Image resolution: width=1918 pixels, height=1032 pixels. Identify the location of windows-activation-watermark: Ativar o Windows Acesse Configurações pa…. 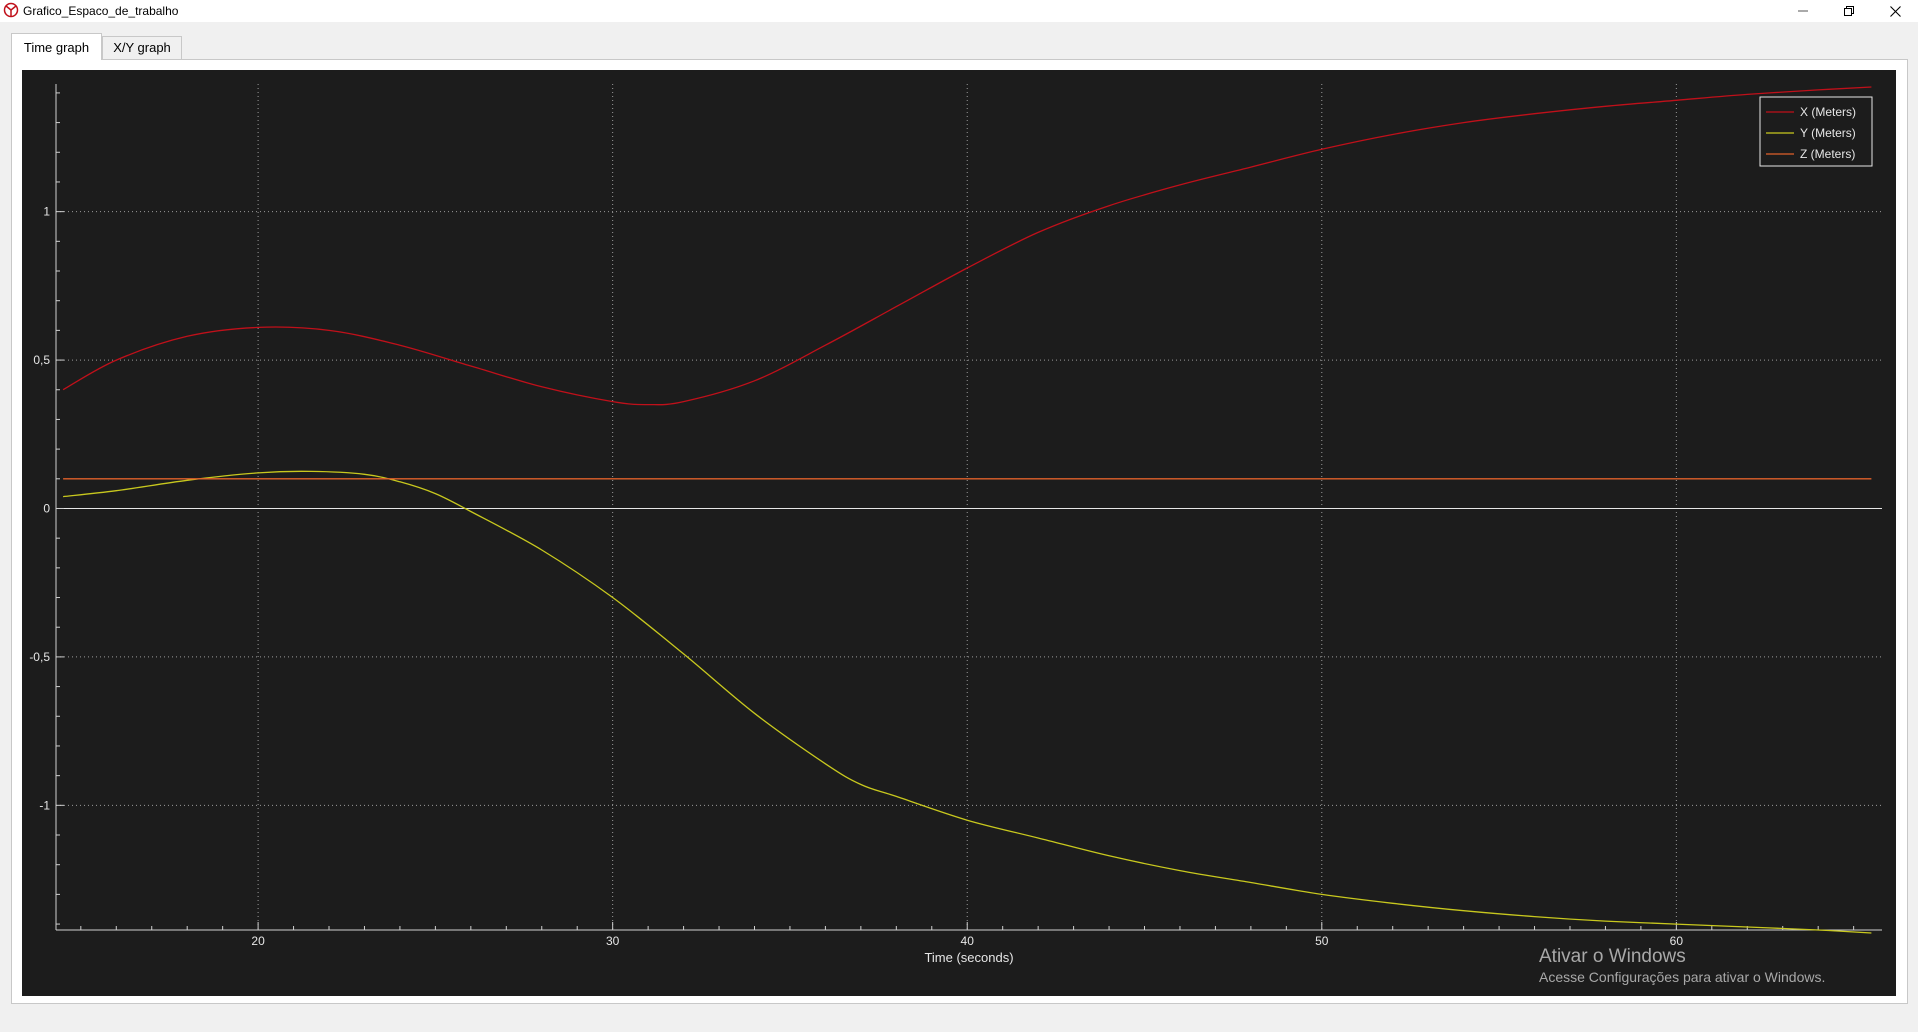
(1682, 966).